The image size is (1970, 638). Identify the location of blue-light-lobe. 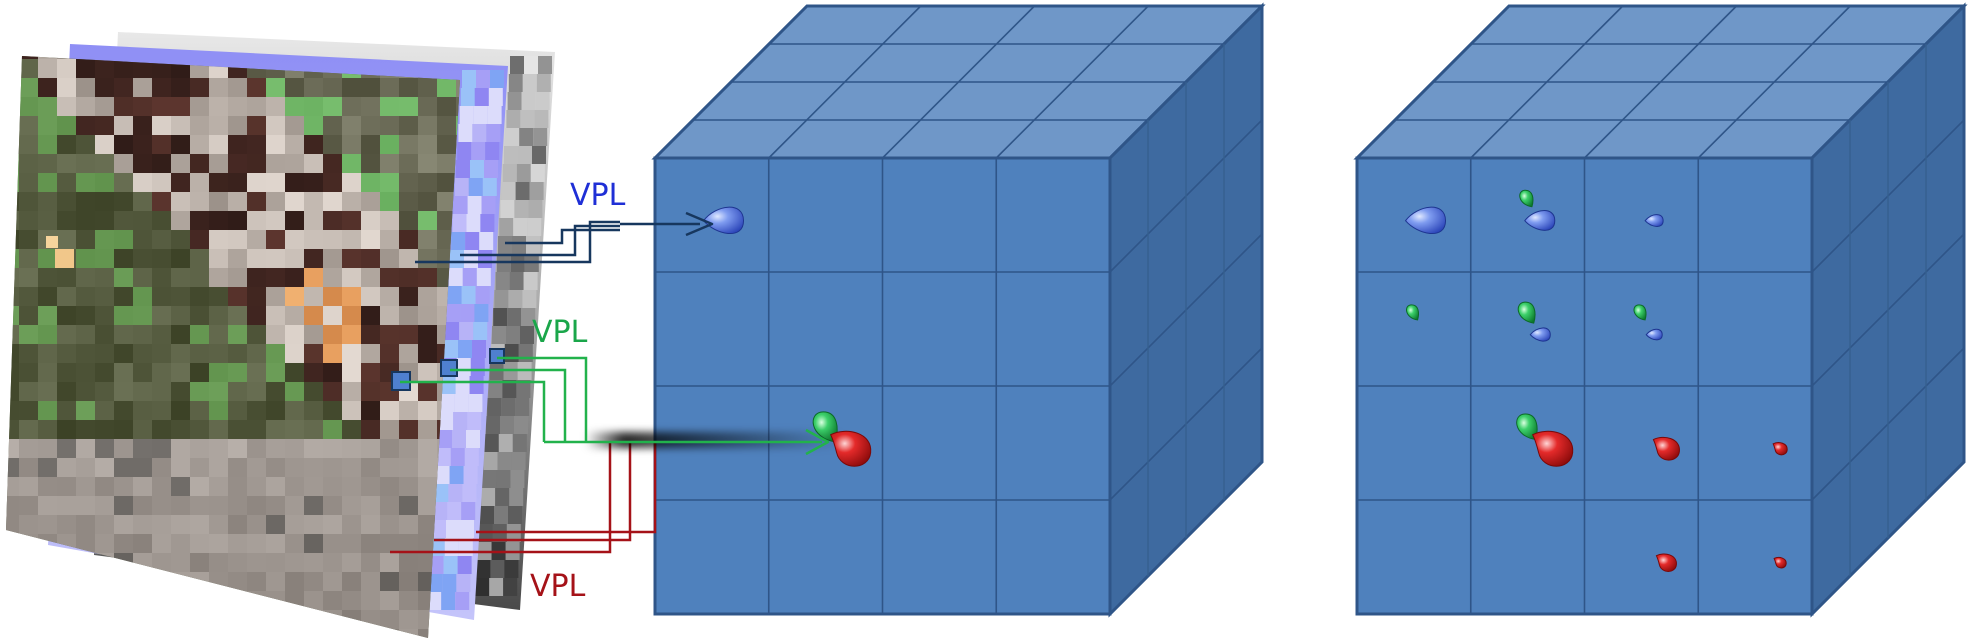
(1654, 220).